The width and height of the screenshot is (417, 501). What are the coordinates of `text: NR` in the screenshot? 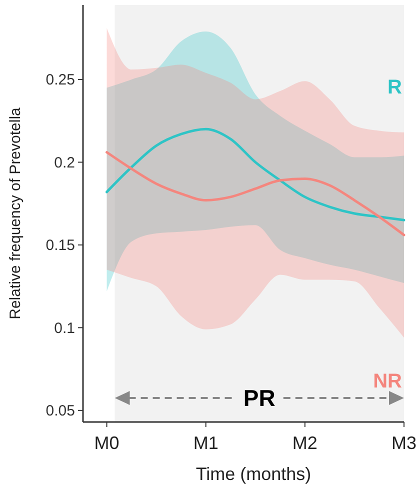 It's located at (388, 381).